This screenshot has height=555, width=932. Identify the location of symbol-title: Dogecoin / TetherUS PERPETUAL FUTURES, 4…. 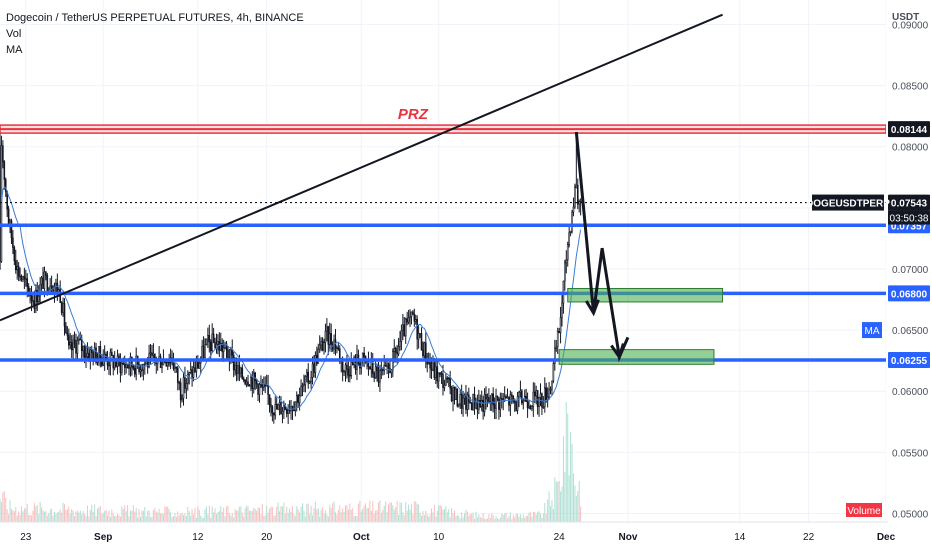
(155, 18).